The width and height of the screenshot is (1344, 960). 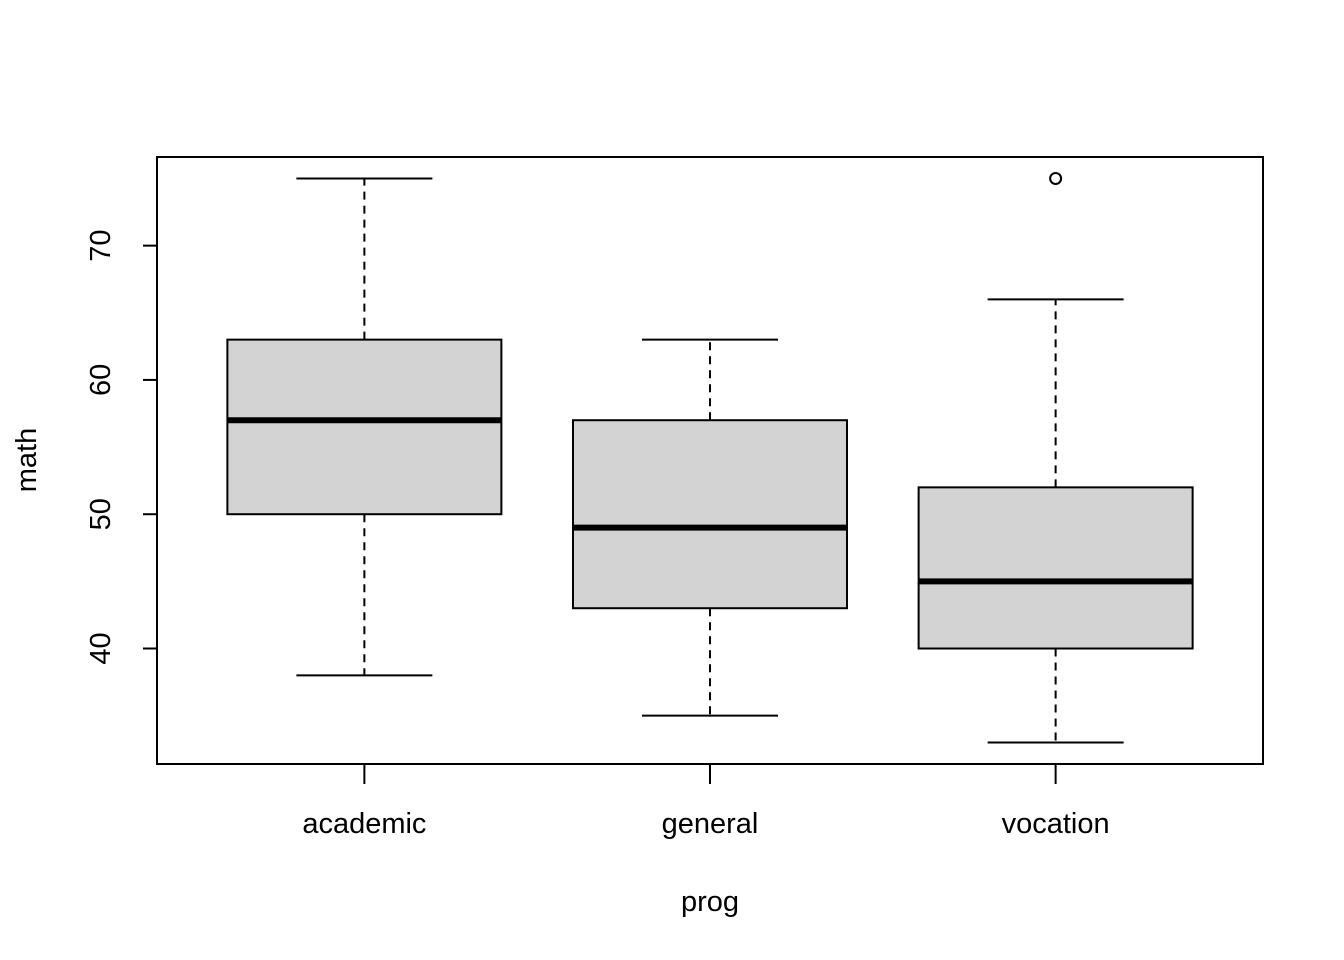 I want to click on box-general, so click(x=710, y=527).